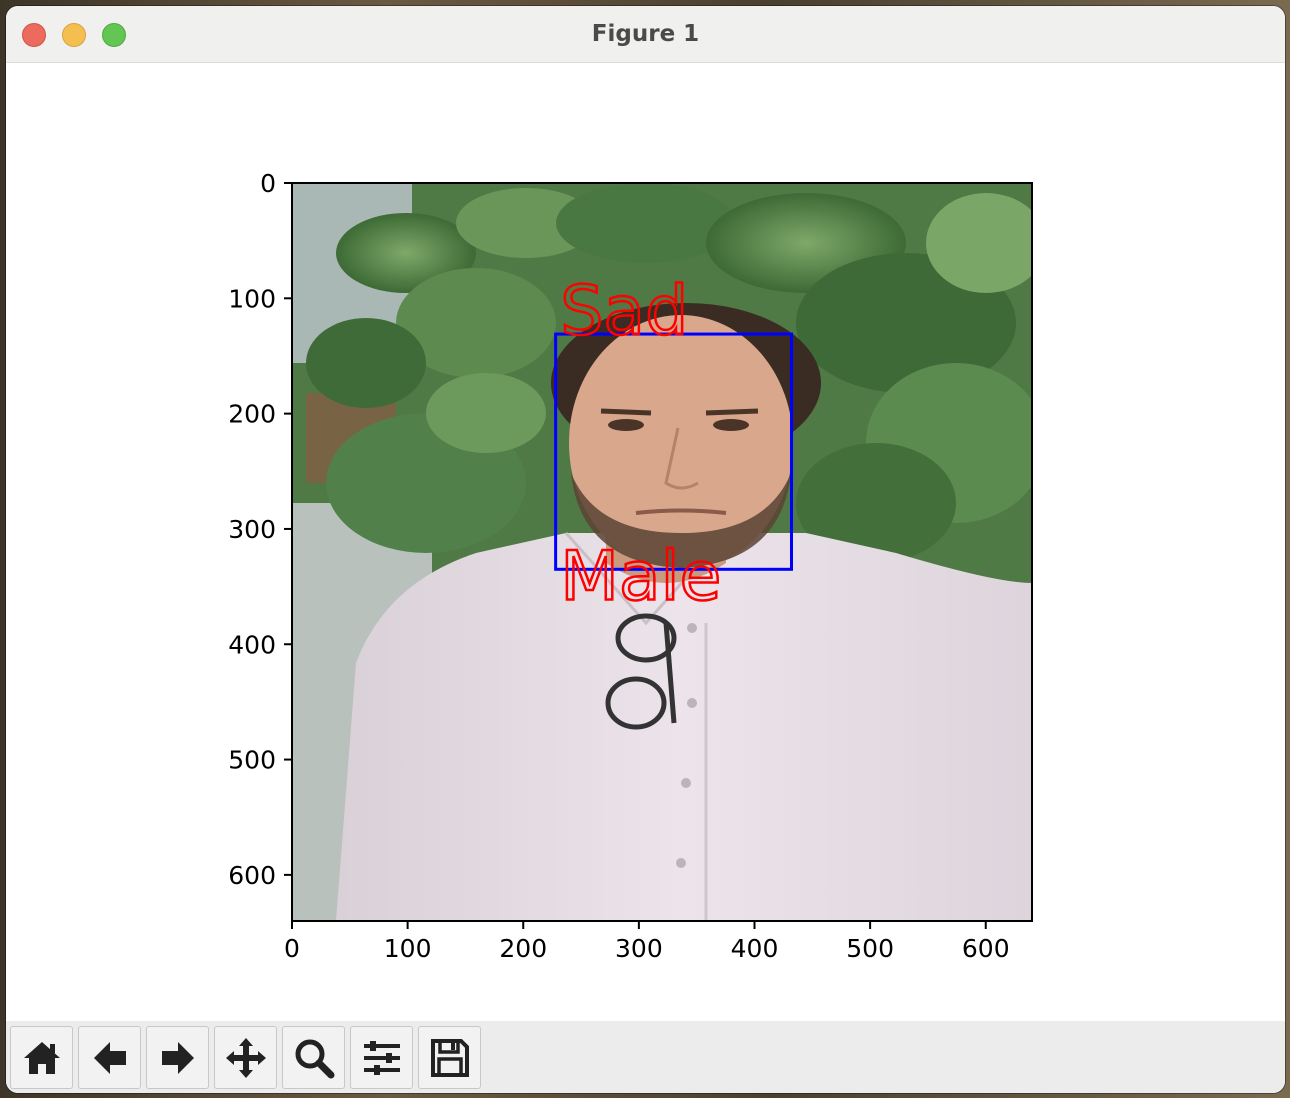 The image size is (1290, 1098). Describe the element at coordinates (645, 1057) in the screenshot. I see `navigation-toolbar` at that location.